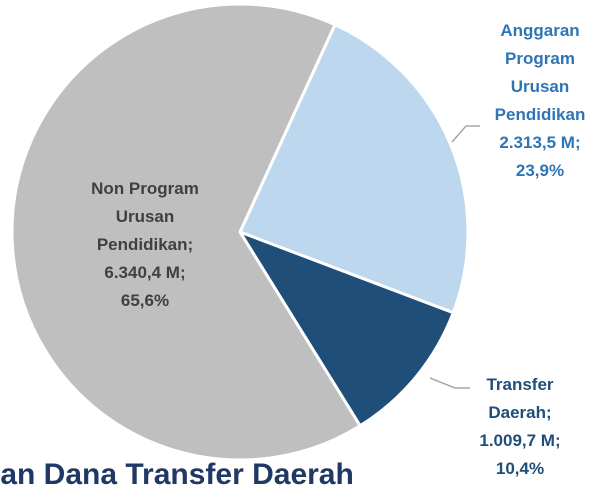 The image size is (598, 489). What do you see at coordinates (346, 328) in the screenshot?
I see `pie-slice` at bounding box center [346, 328].